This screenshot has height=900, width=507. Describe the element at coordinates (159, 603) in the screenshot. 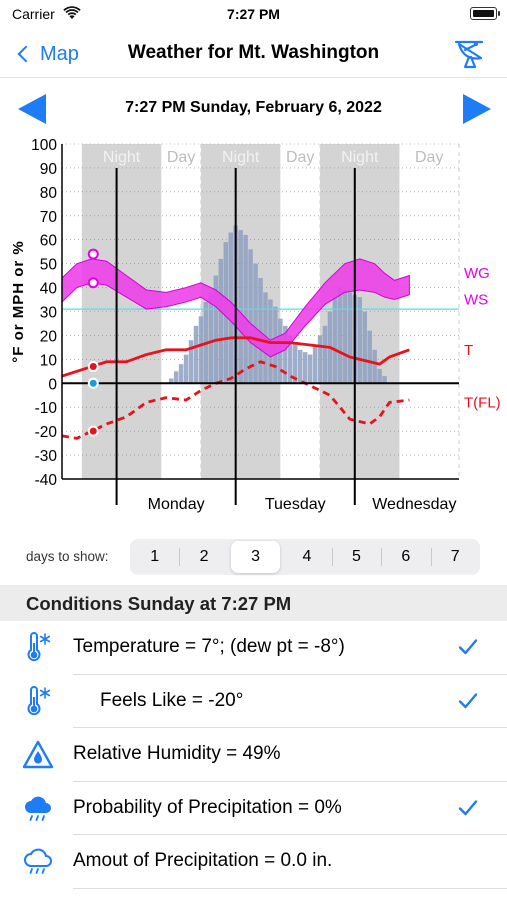

I see `conditions-title: Conditions Sunday at 7:27 PM` at that location.